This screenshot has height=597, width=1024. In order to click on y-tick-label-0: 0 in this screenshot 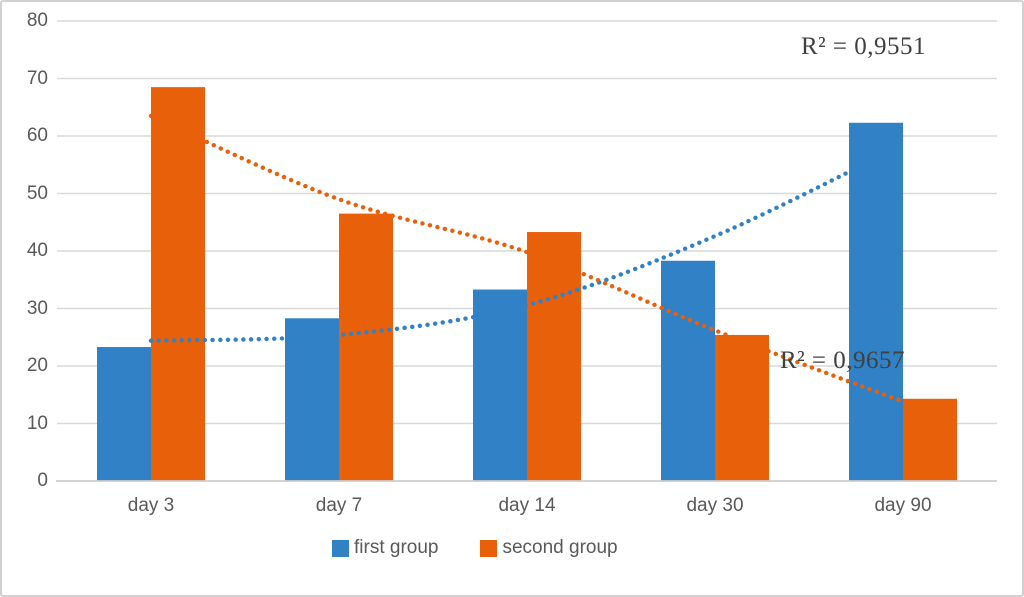, I will do `click(42, 480)`.